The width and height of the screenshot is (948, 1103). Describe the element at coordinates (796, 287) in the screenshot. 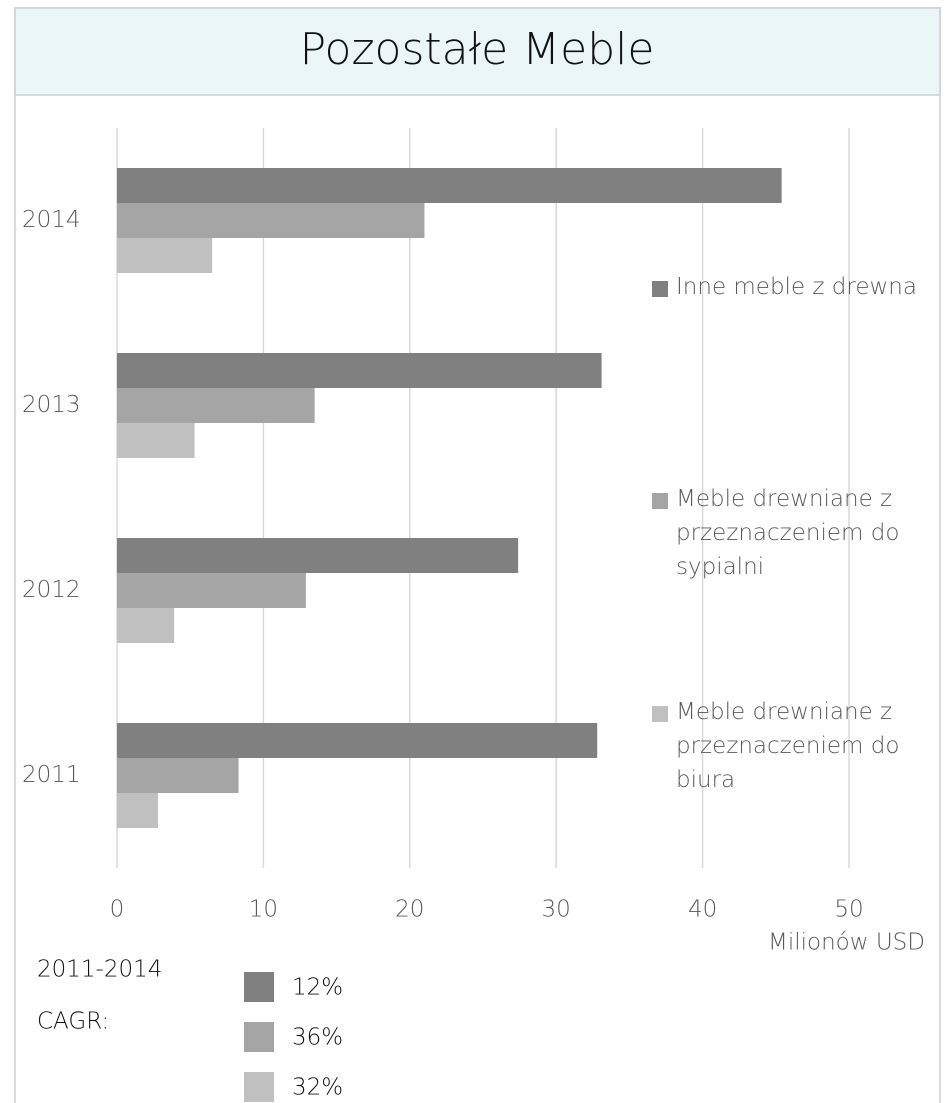

I see `legend-label: Inne meble z drewna` at that location.